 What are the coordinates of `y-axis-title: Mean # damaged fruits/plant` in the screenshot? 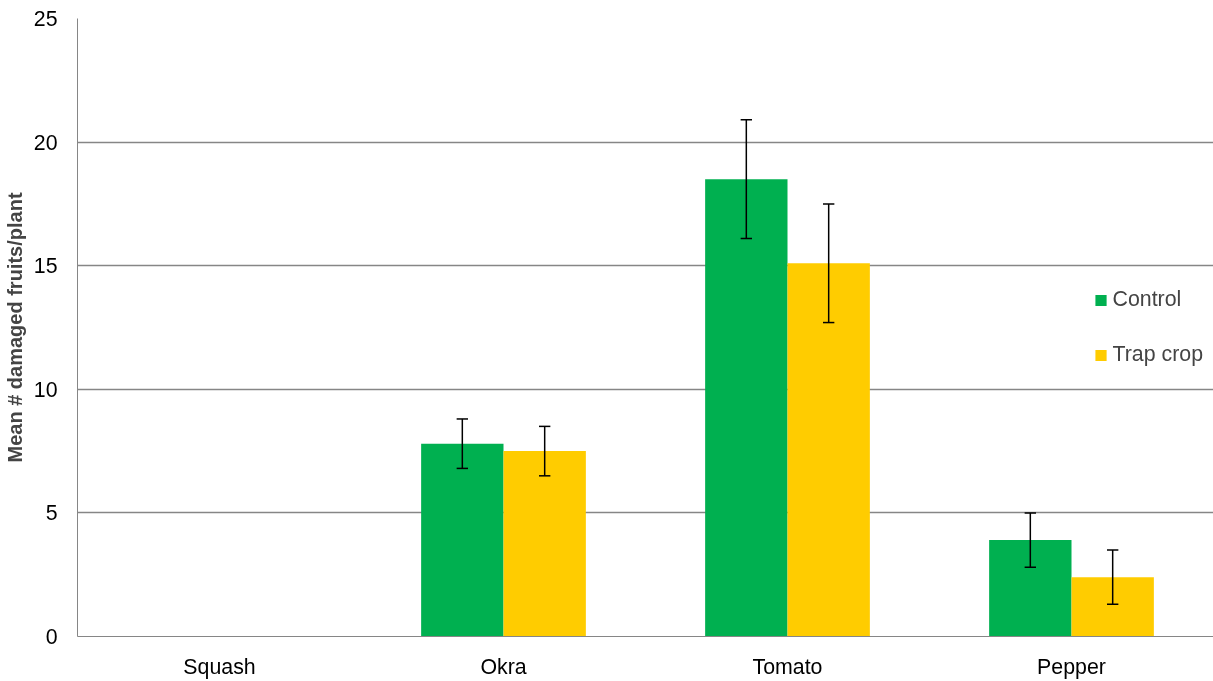 It's located at (14, 327).